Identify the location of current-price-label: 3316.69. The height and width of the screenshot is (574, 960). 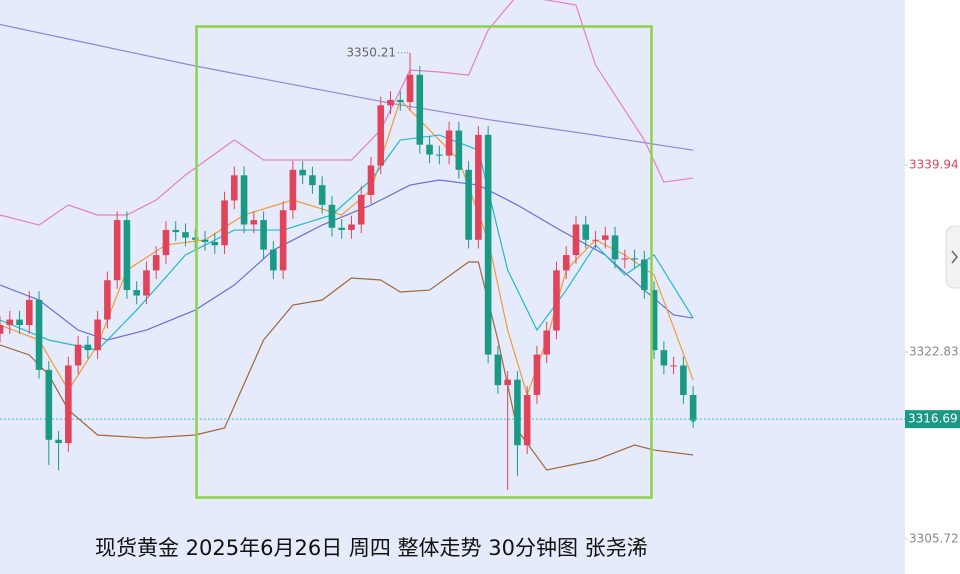
(933, 419).